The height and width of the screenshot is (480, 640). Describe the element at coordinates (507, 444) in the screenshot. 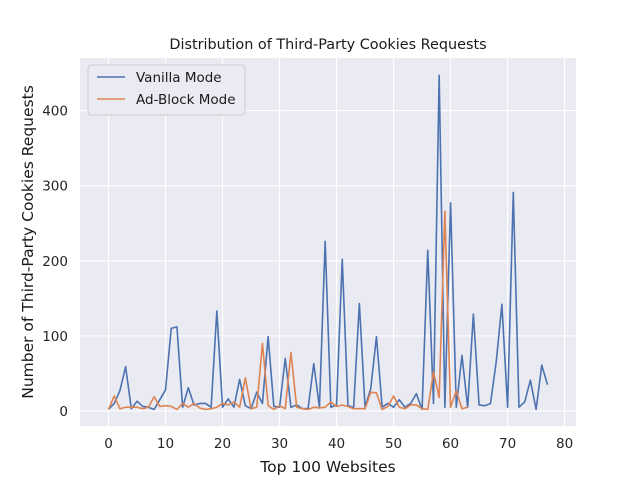

I see `x-tick-label: 70` at that location.